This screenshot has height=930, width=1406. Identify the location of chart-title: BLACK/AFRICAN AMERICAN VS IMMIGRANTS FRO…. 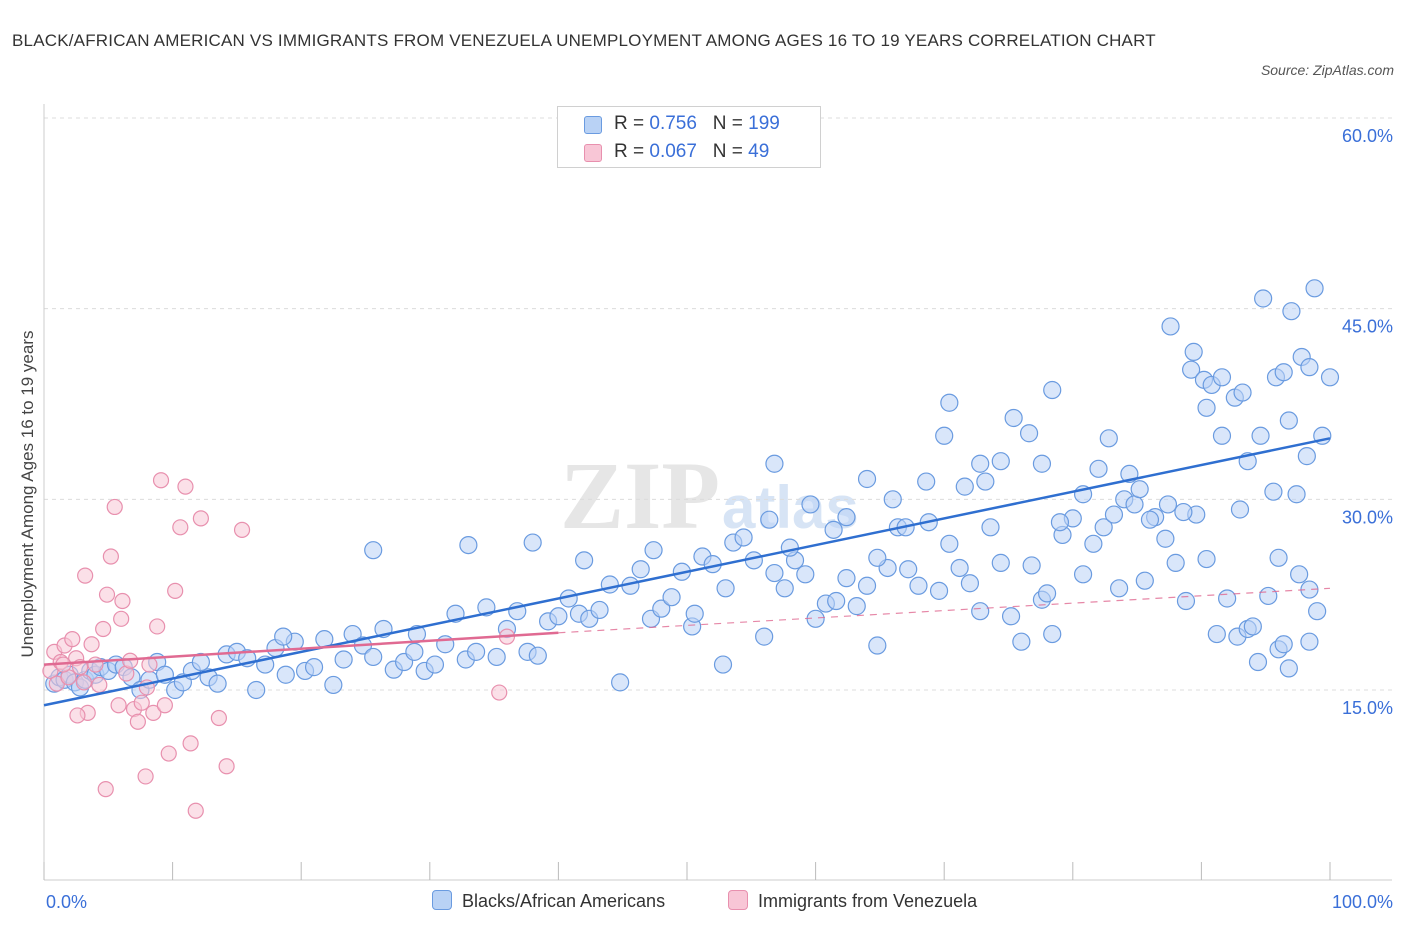
(584, 40).